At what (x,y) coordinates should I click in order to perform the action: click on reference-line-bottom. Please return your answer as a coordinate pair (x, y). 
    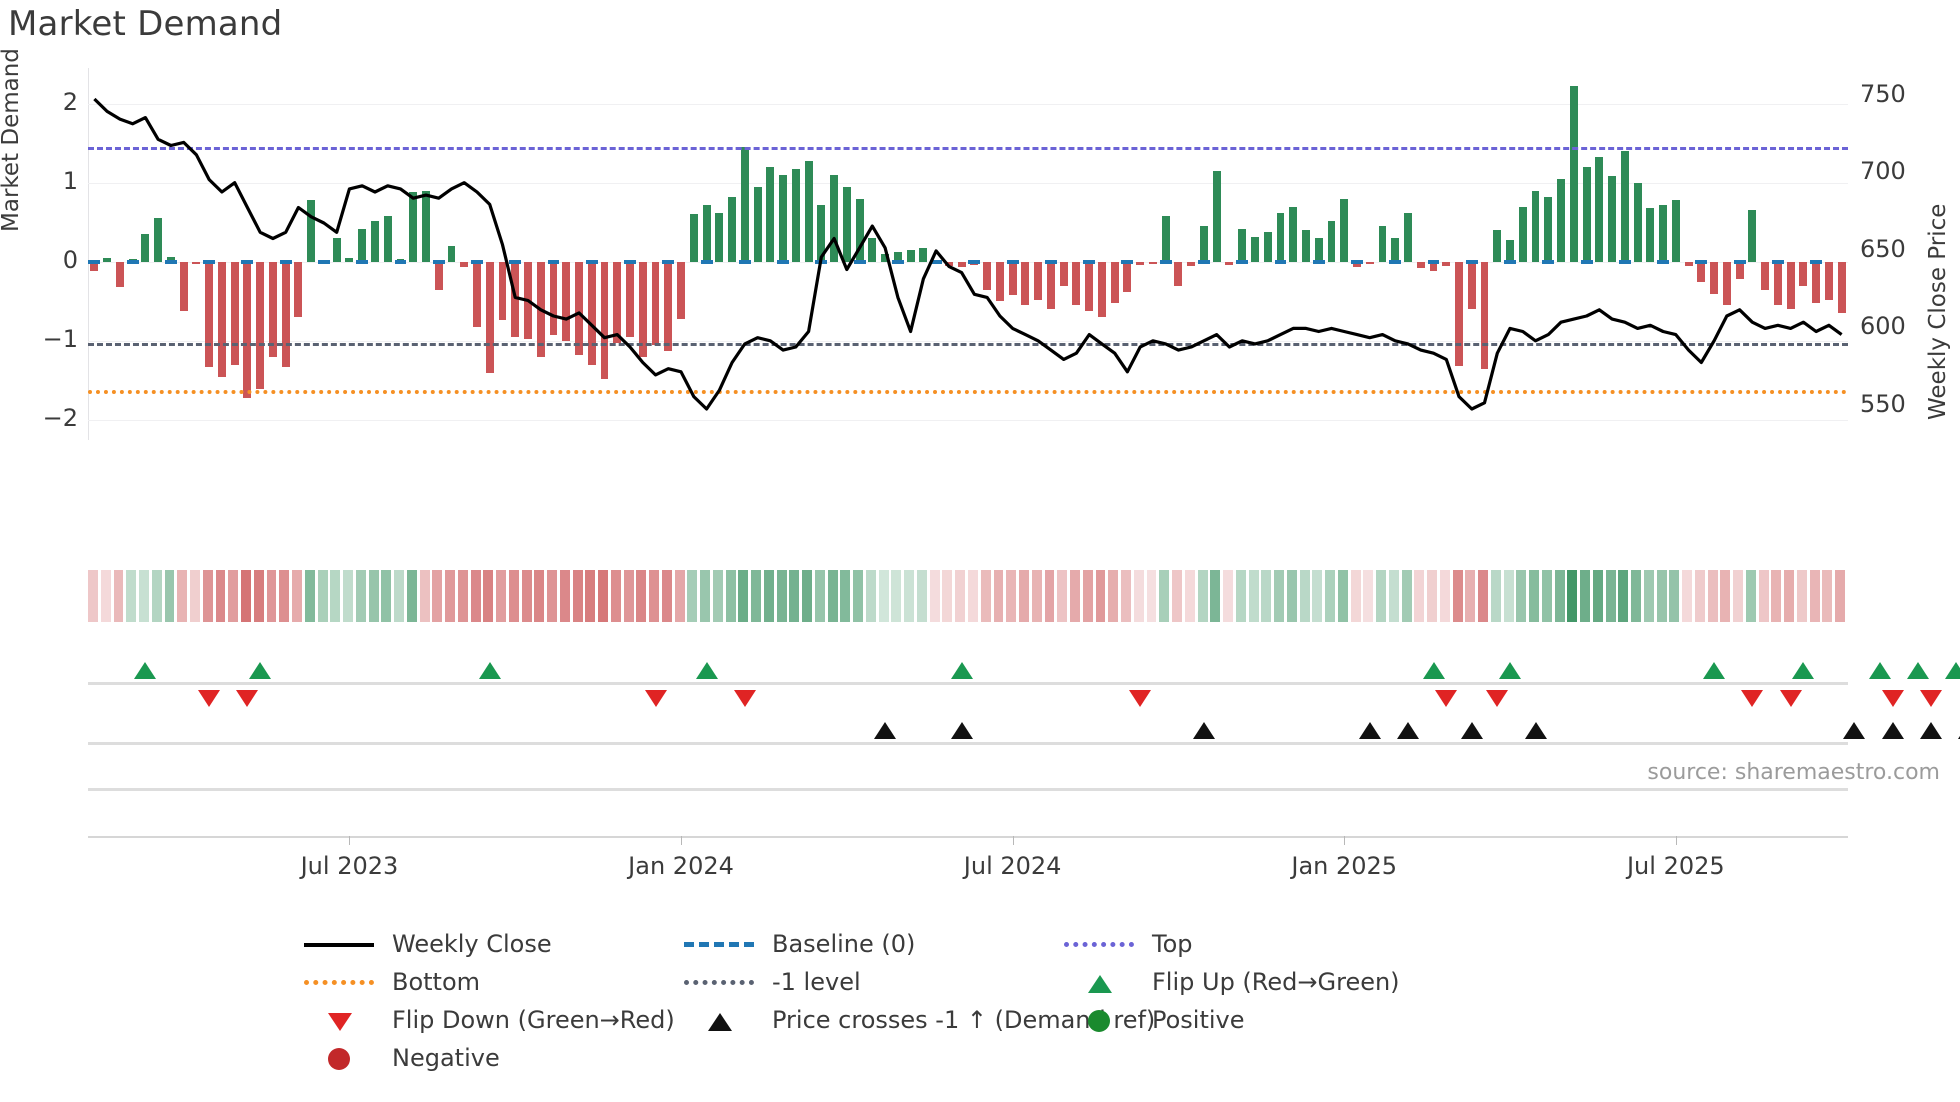
    Looking at the image, I should click on (968, 392).